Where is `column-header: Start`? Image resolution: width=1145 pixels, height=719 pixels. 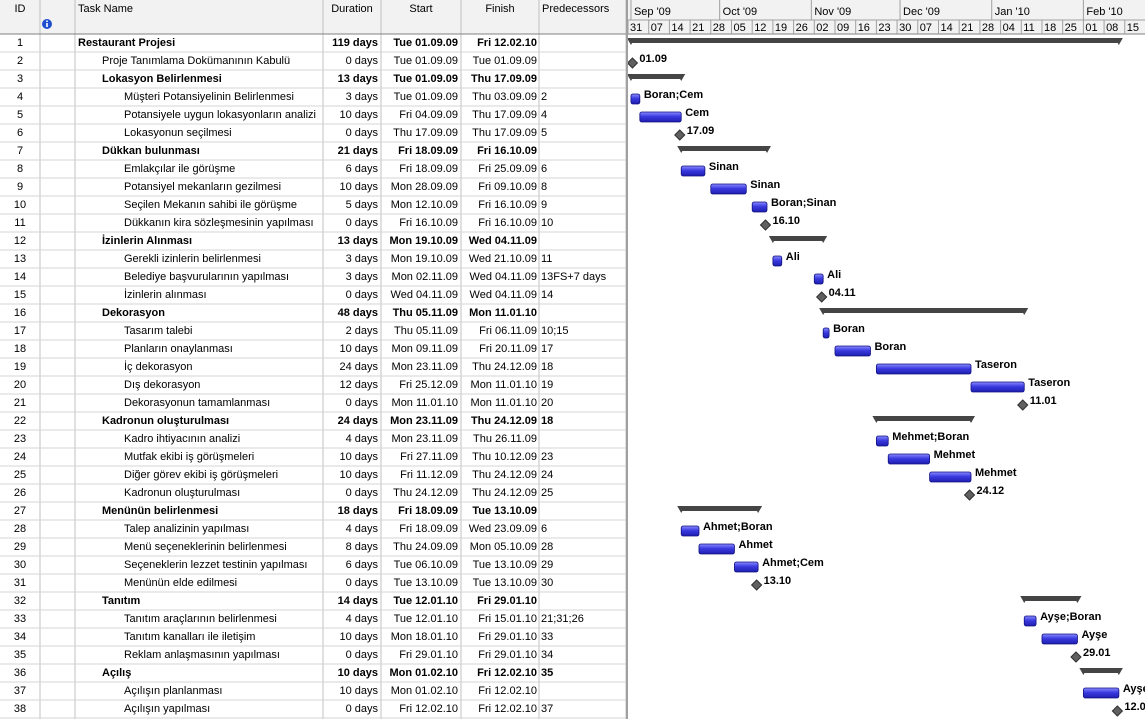
column-header: Start is located at coordinates (420, 9).